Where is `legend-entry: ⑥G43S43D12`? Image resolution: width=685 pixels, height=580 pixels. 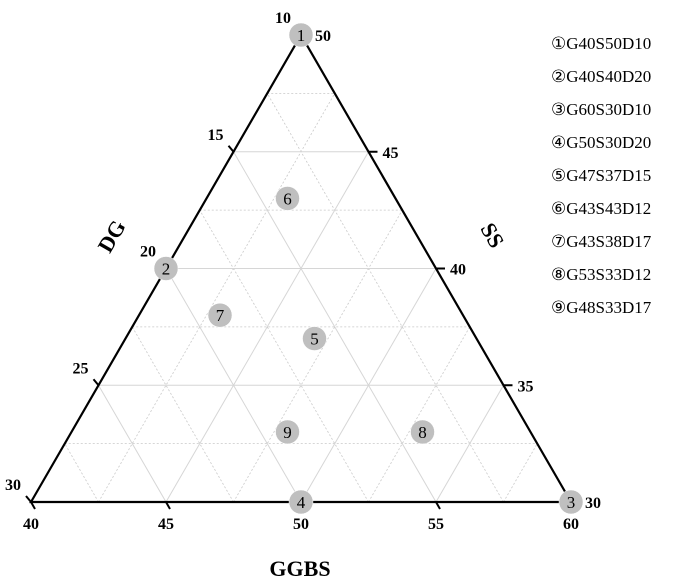 legend-entry: ⑥G43S43D12 is located at coordinates (601, 208).